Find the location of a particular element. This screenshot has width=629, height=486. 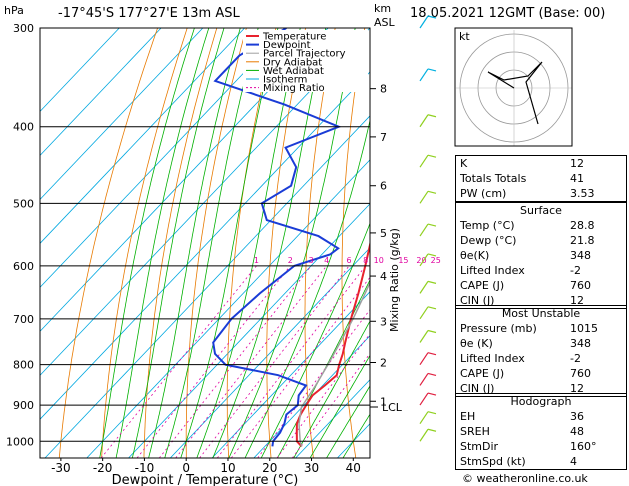

row-value: 4 is located at coordinates (573, 461).